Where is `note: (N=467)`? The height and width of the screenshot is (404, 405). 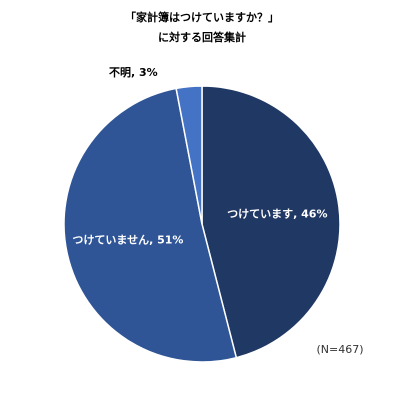
note: (N=467) is located at coordinates (339, 349).